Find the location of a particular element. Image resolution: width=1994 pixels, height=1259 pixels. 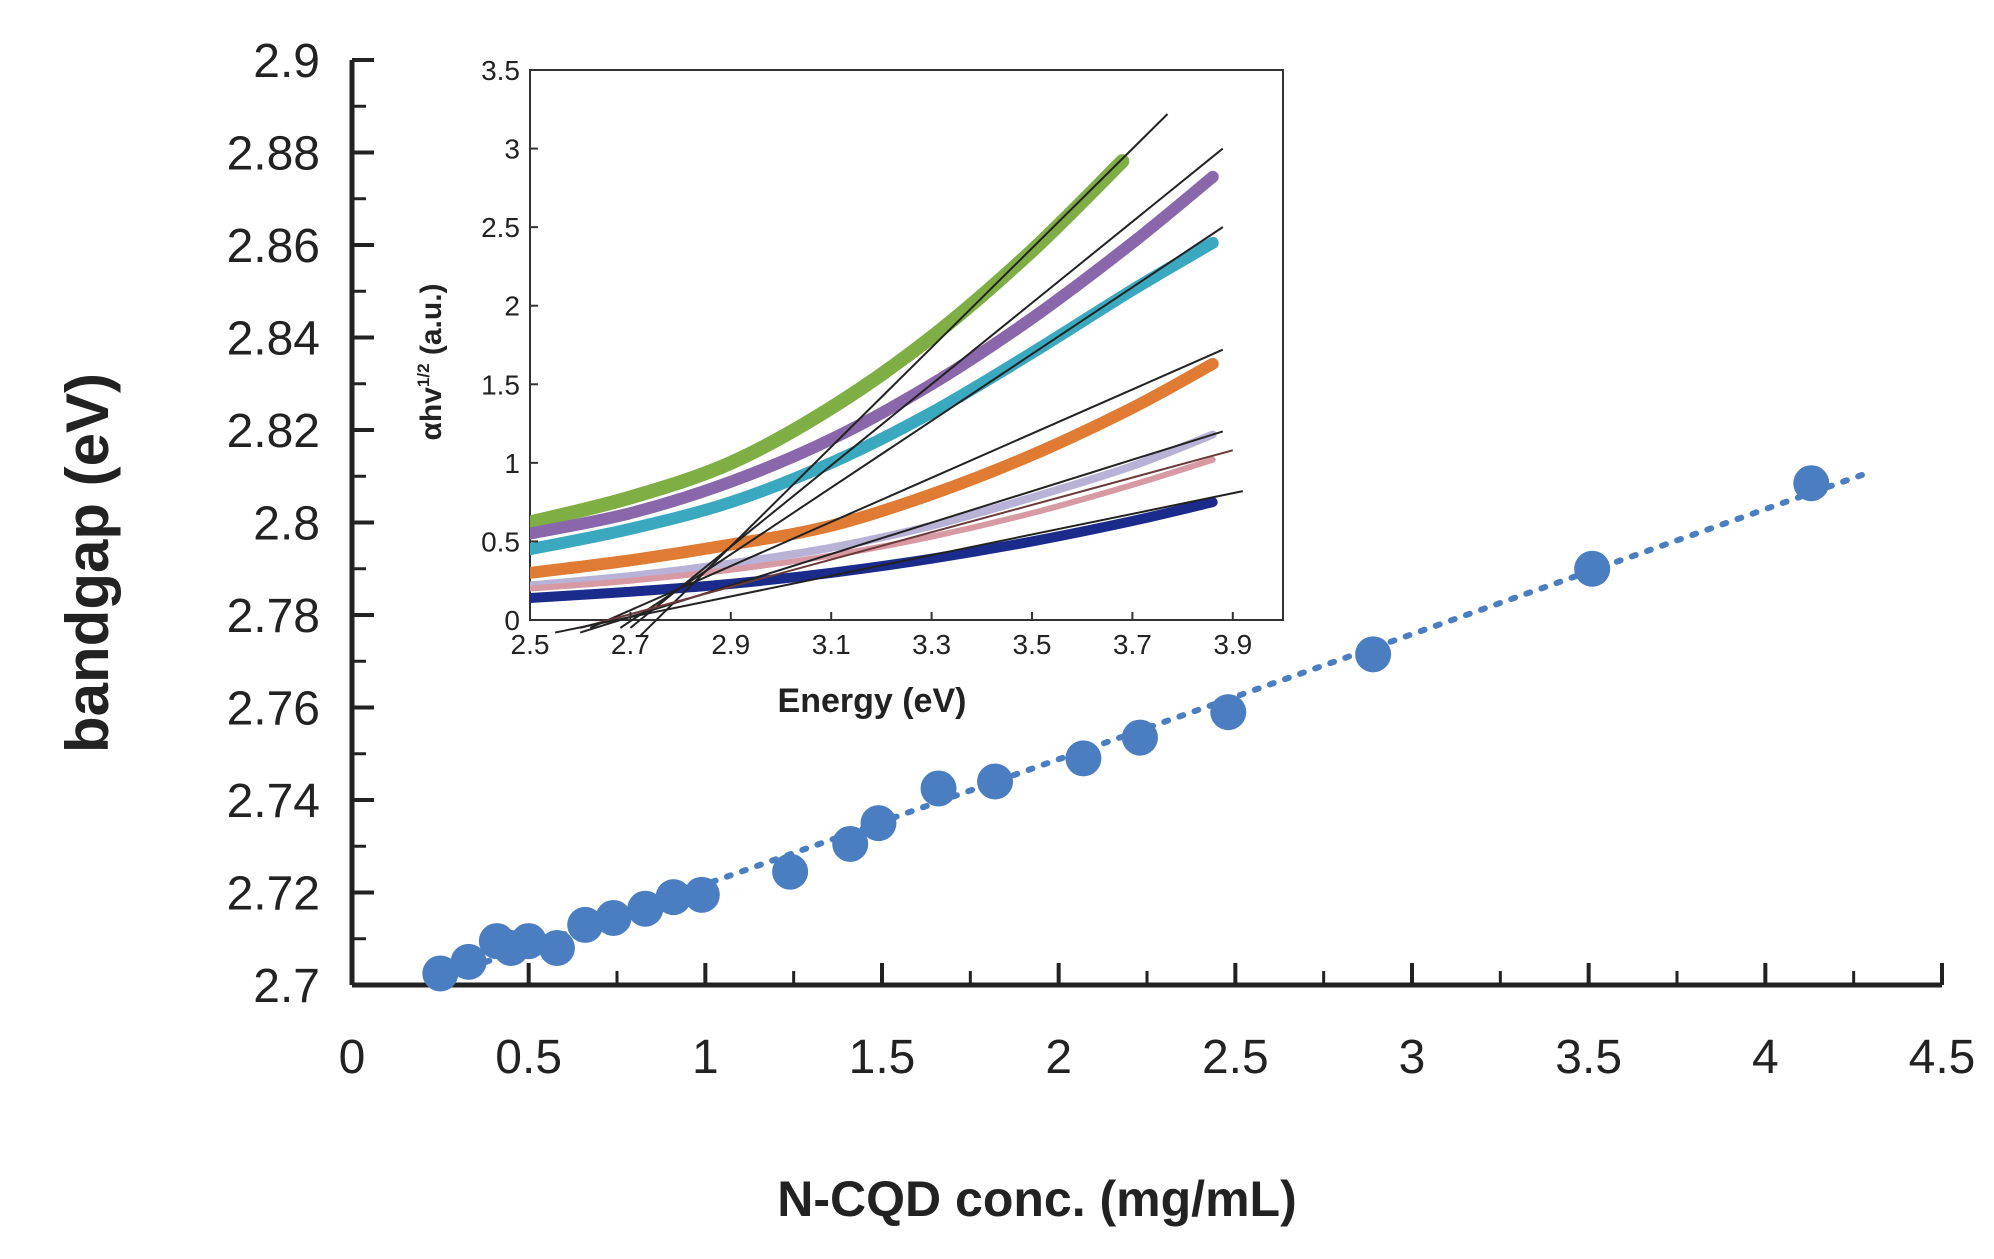

main-x-tick-label: 0 is located at coordinates (352, 1057).